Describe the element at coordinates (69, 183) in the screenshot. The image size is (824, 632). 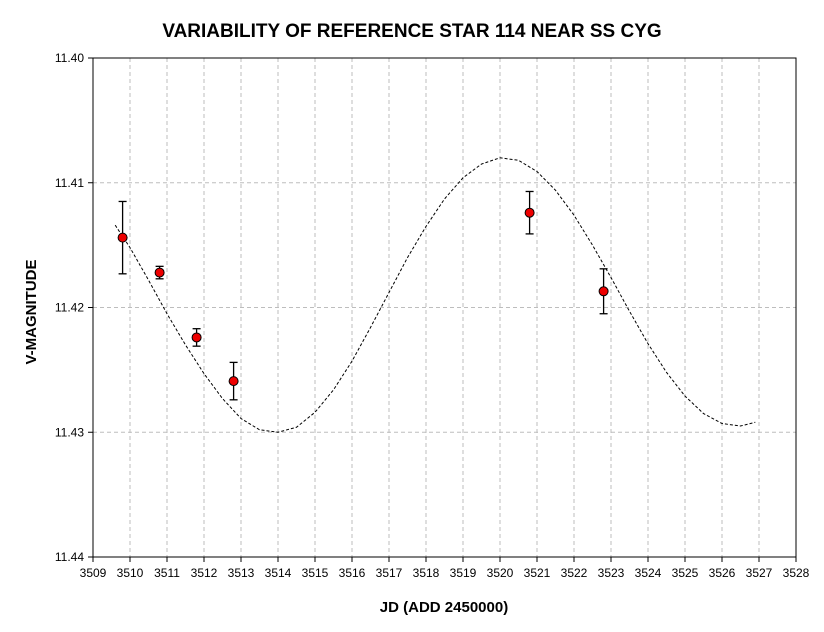
I see `y-tick-label: 11.41` at that location.